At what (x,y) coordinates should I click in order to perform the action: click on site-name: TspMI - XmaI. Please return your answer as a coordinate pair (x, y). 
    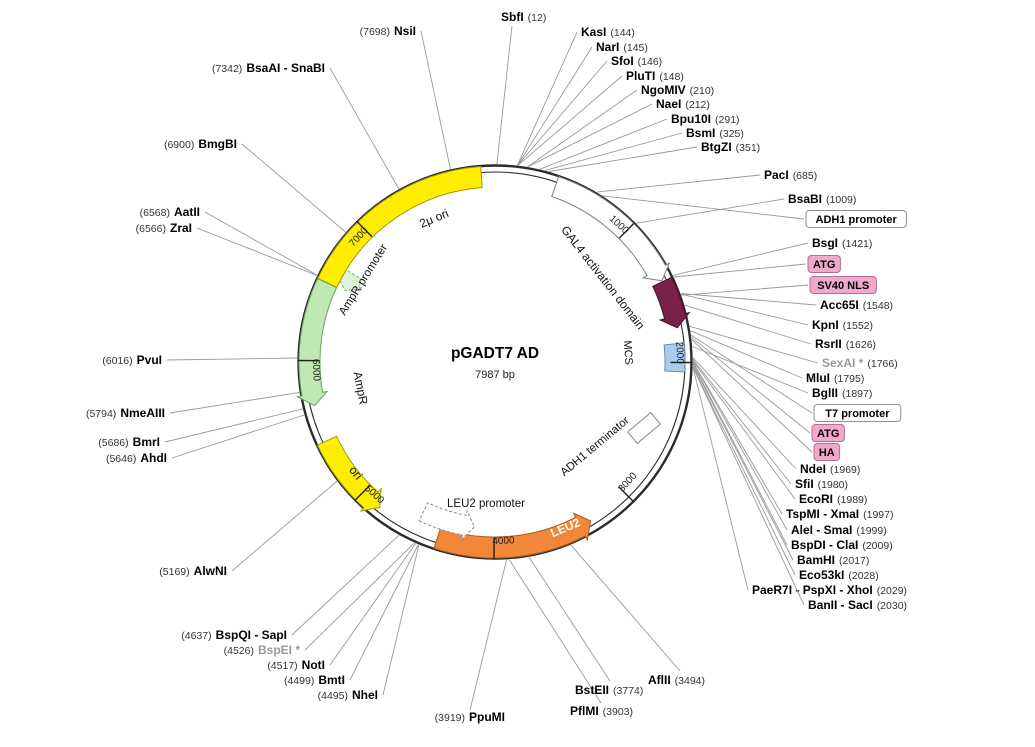
    Looking at the image, I should click on (822, 514).